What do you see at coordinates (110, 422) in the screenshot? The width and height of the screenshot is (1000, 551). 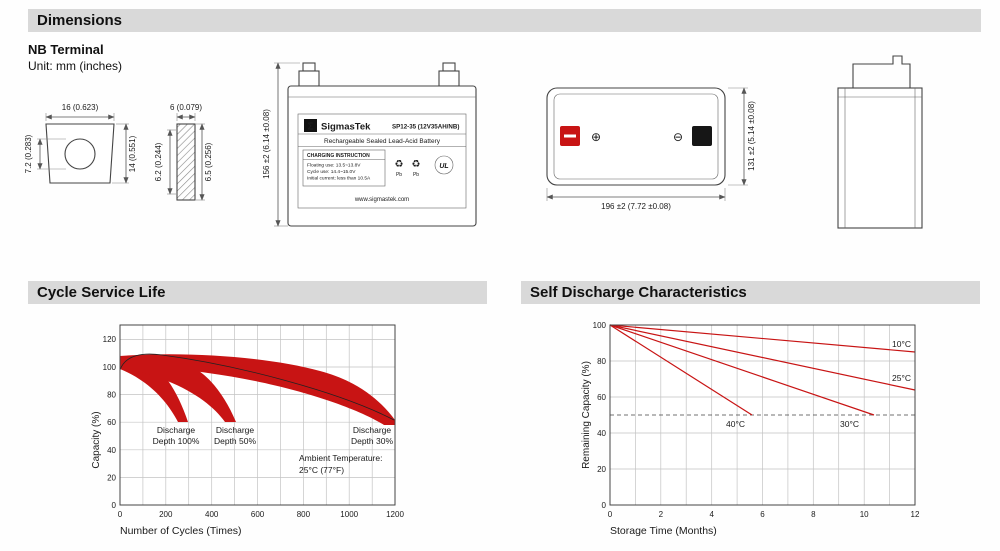 I see `cycle-chart-y-ticks: 120 100 80 60 40 20 0` at bounding box center [110, 422].